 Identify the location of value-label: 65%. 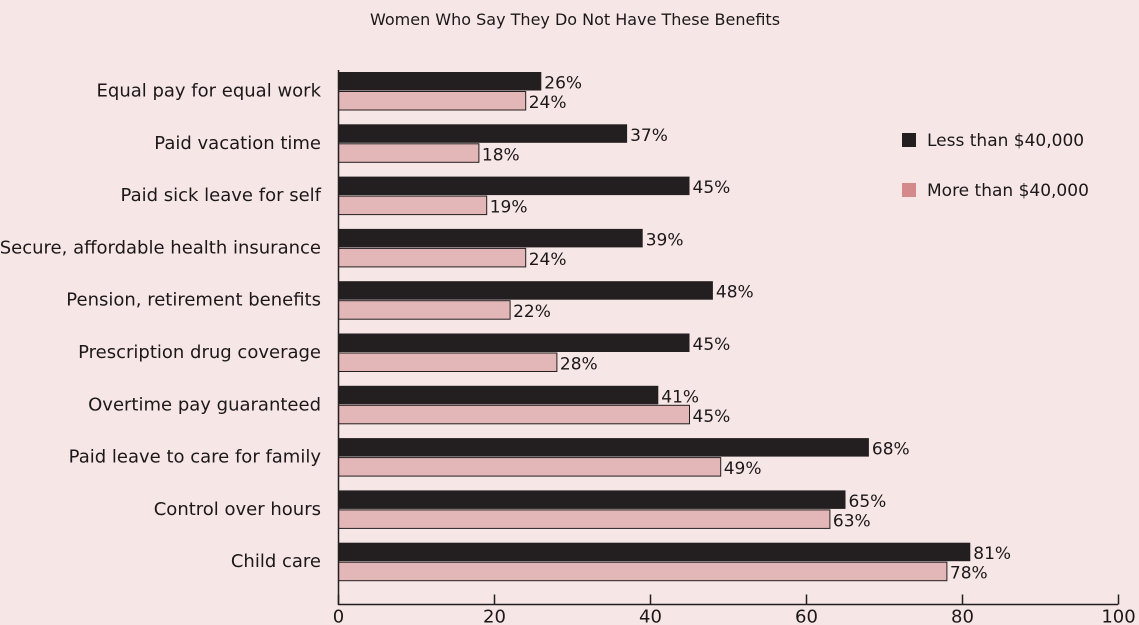
(868, 502).